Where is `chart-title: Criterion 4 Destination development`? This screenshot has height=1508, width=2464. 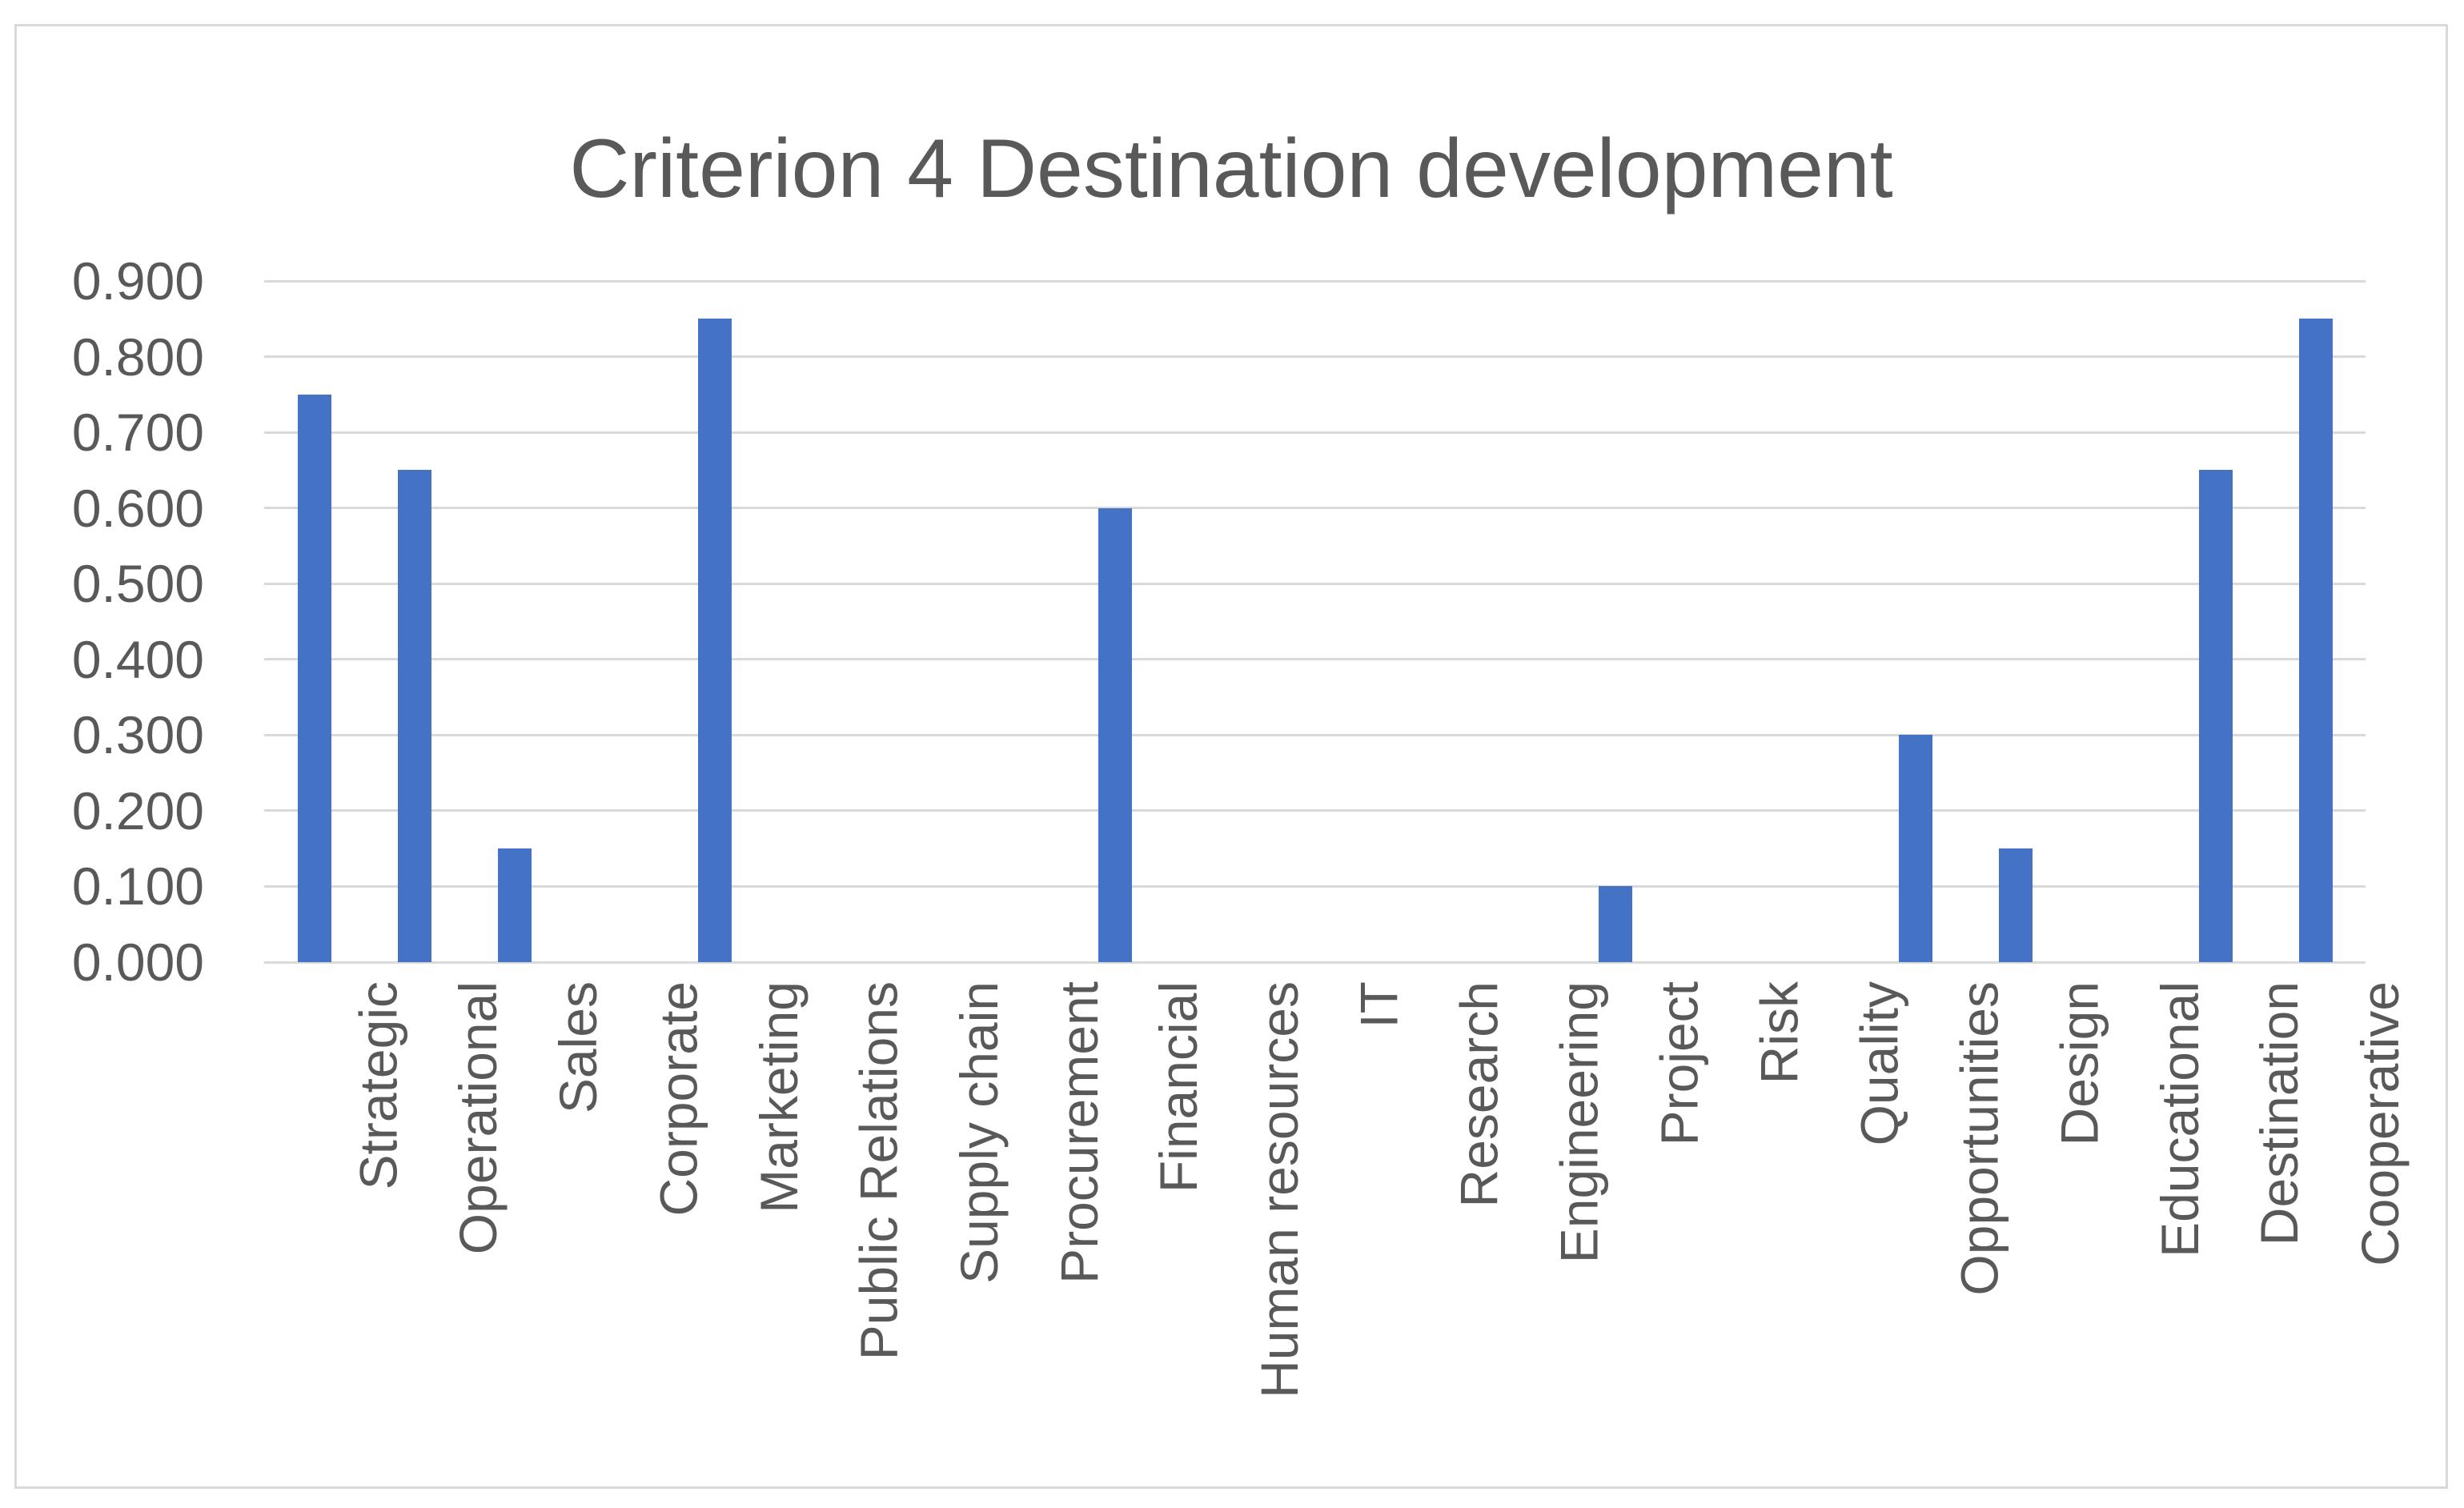 chart-title: Criterion 4 Destination development is located at coordinates (1231, 168).